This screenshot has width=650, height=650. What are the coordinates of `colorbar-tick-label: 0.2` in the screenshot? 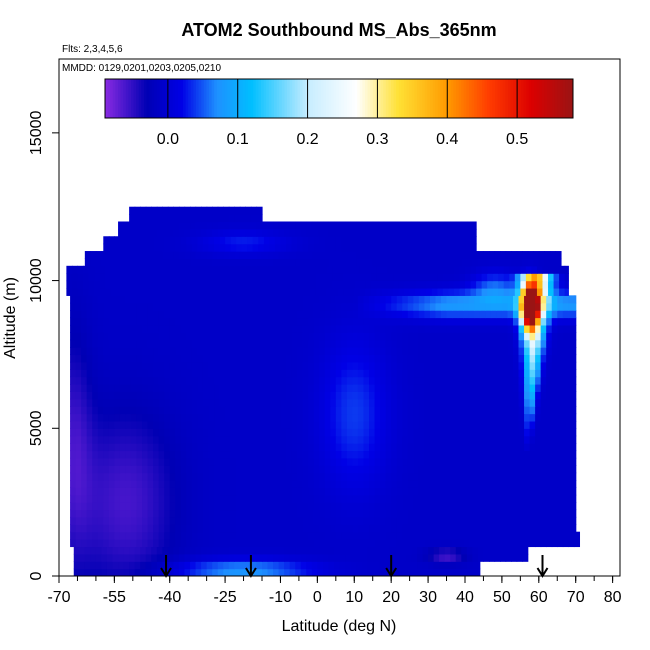 It's located at (307, 139).